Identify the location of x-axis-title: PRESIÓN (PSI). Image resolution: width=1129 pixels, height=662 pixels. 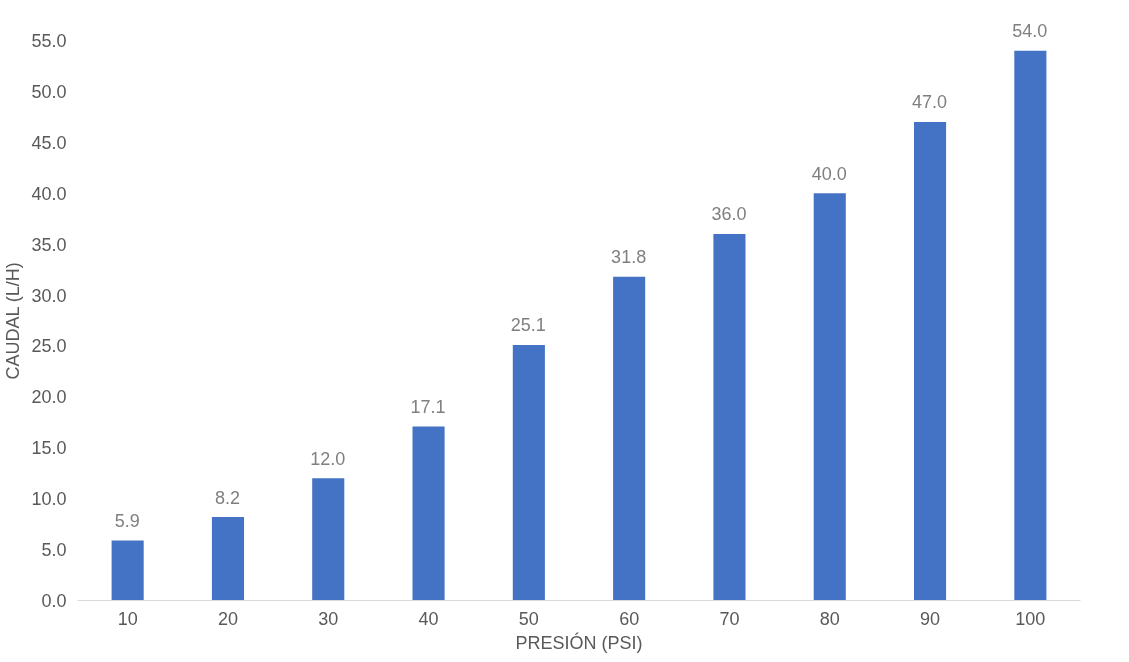
(579, 642).